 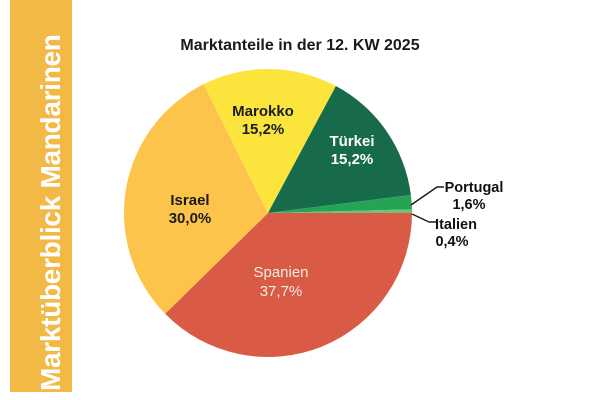 I want to click on slice-label-tuerkei: Türkei, so click(x=351, y=141).